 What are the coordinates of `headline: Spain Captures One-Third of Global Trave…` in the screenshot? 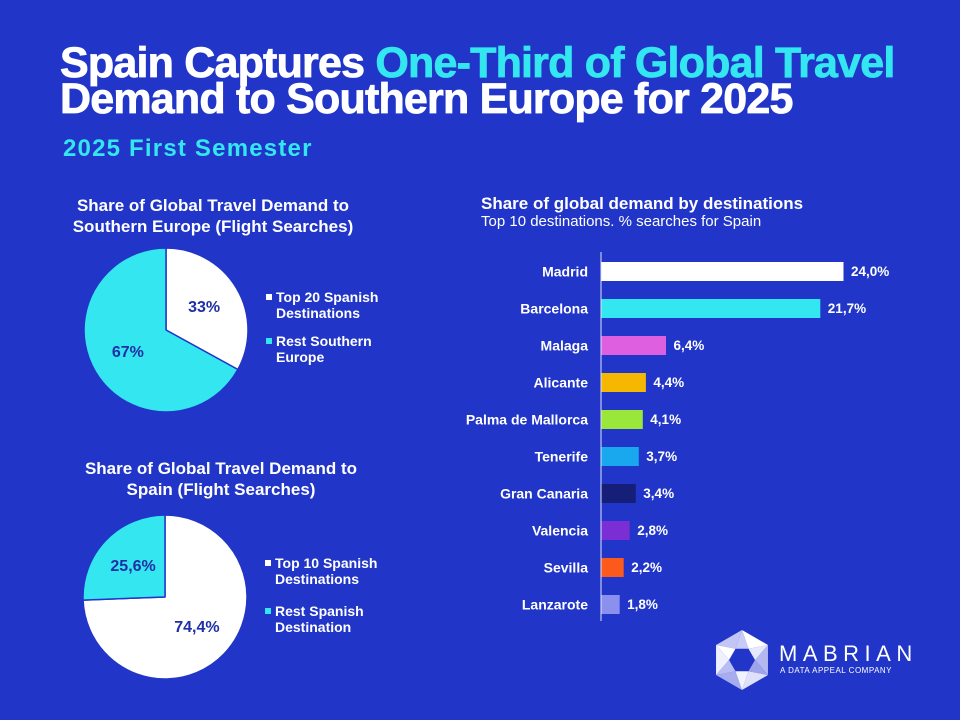 It's located at (478, 82).